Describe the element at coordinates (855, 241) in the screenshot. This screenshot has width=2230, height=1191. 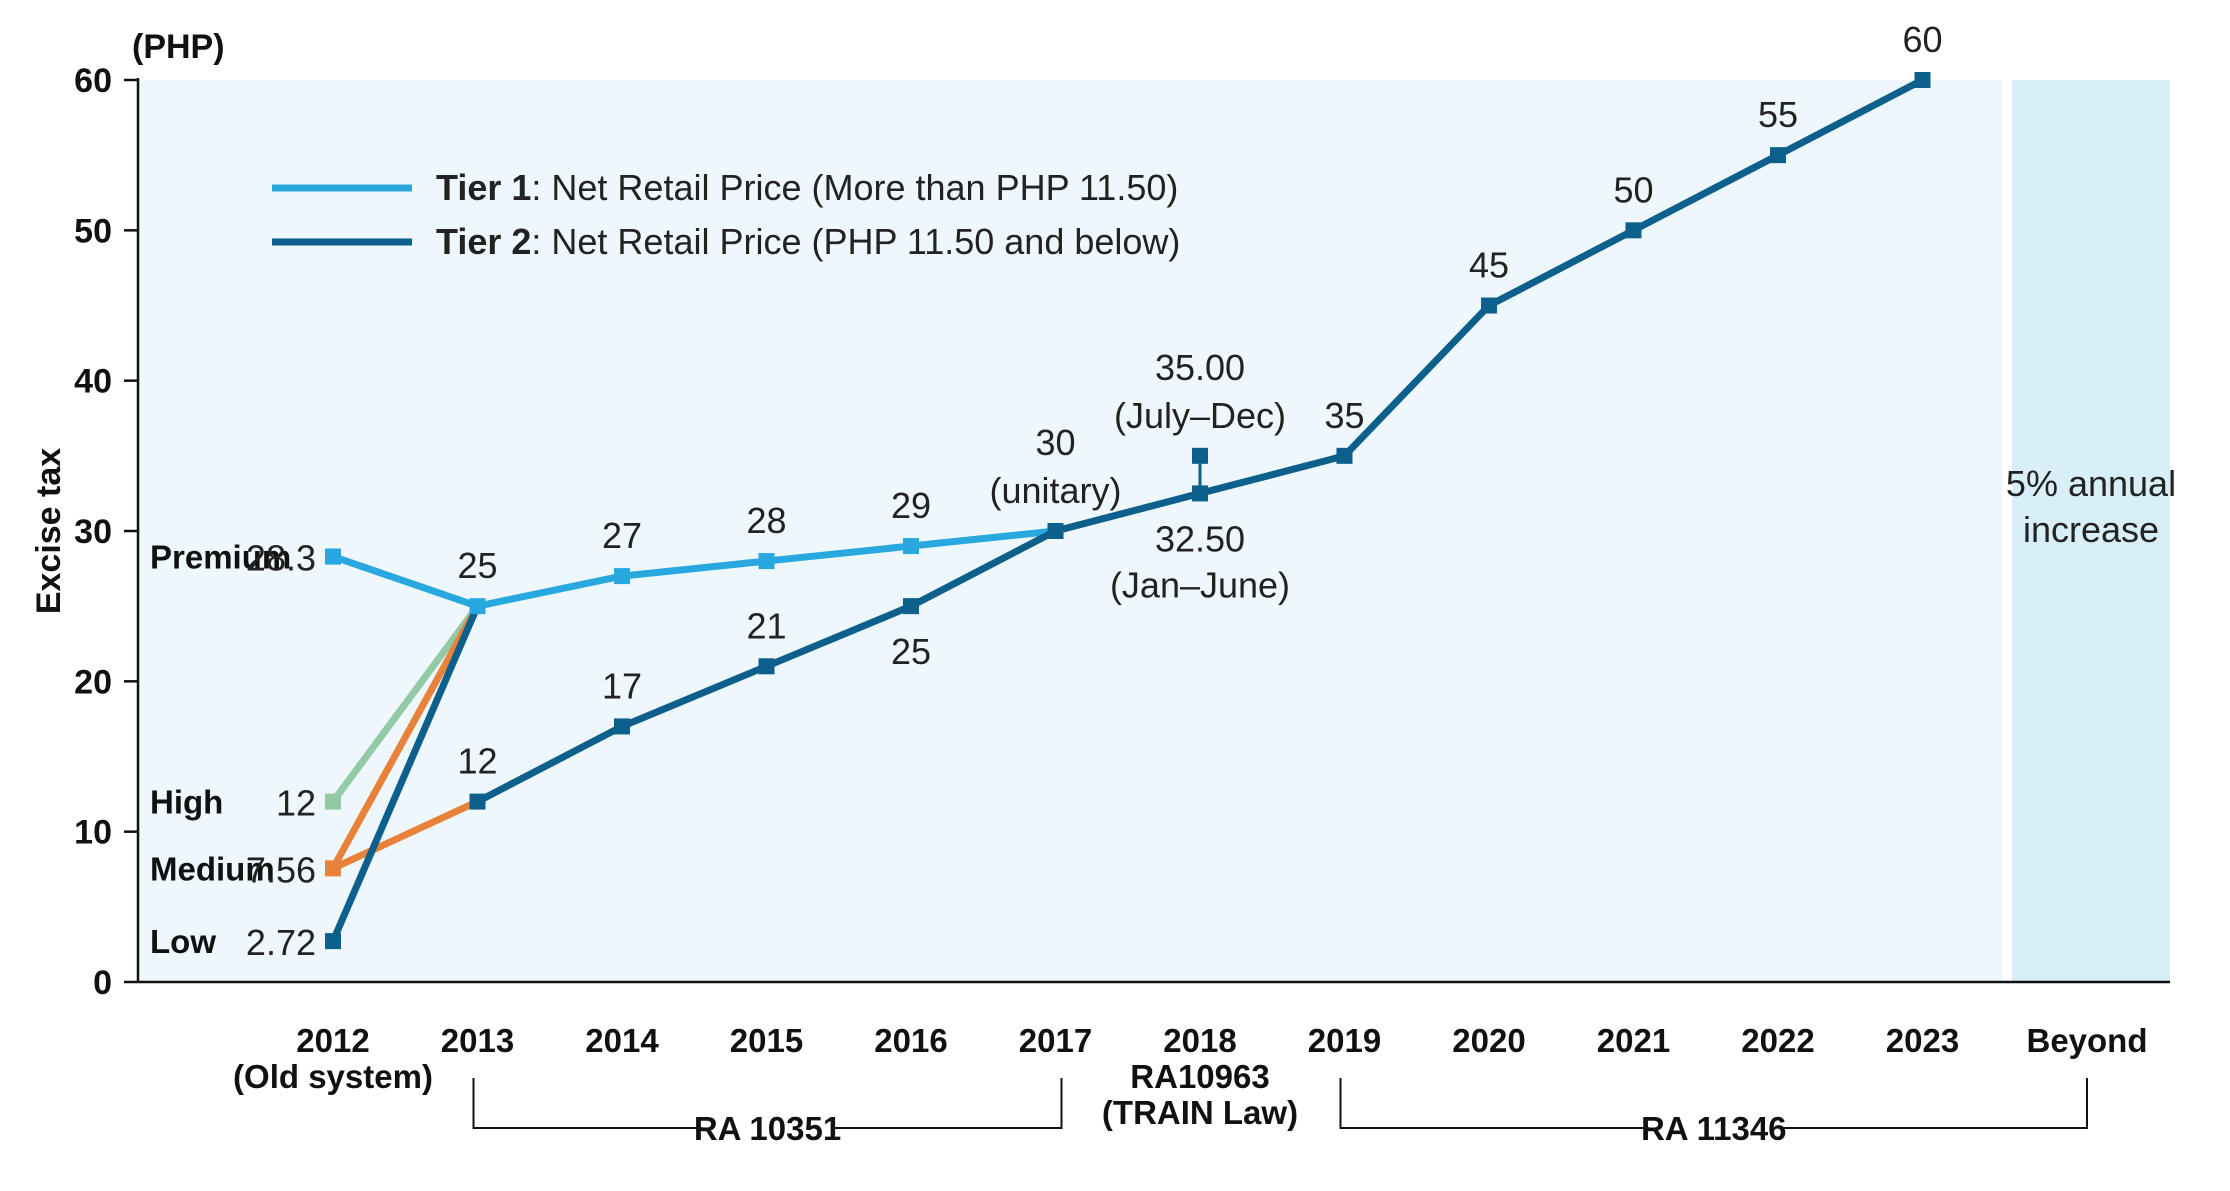
I see `legend-entry-desc: : Net Retail Price (PHP 11.50 and below)` at that location.